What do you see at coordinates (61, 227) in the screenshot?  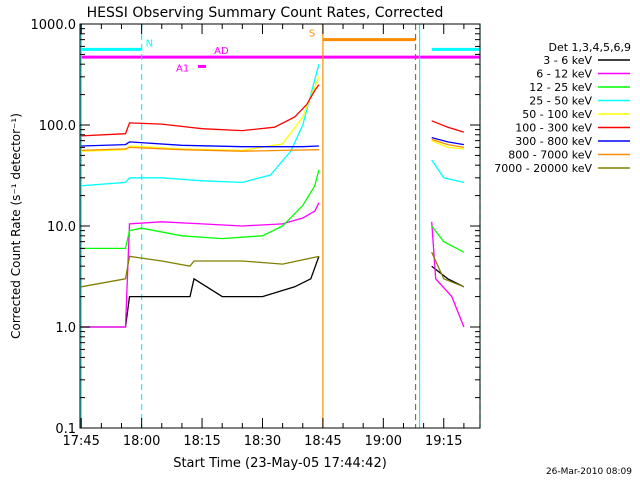 I see `y-tick-label: 10.0` at bounding box center [61, 227].